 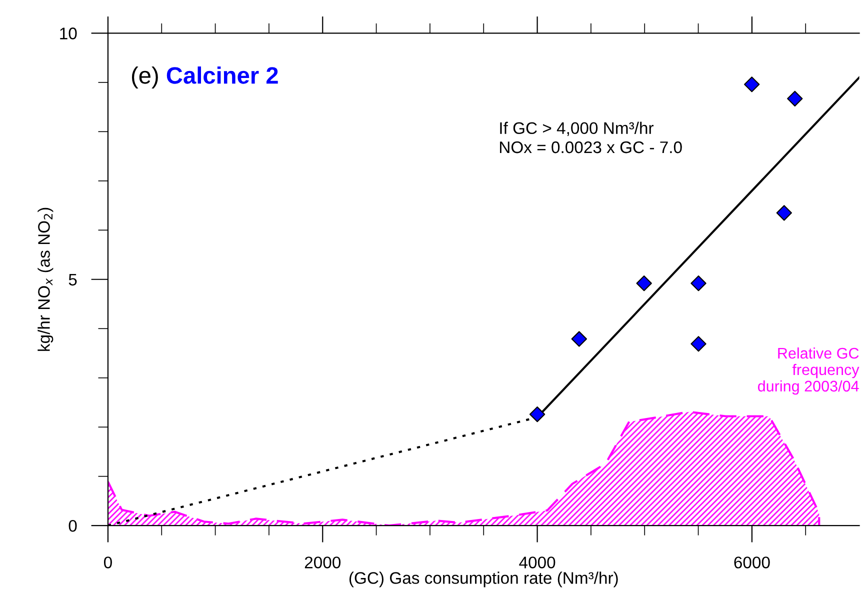 What do you see at coordinates (108, 562) in the screenshot?
I see `x-tick-label: 0` at bounding box center [108, 562].